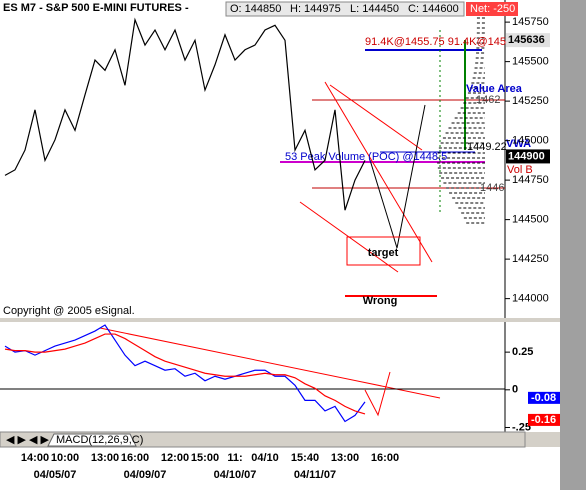 This screenshot has width=586, height=490. Describe the element at coordinates (518, 144) in the screenshot. I see `annotation: VWA` at that location.